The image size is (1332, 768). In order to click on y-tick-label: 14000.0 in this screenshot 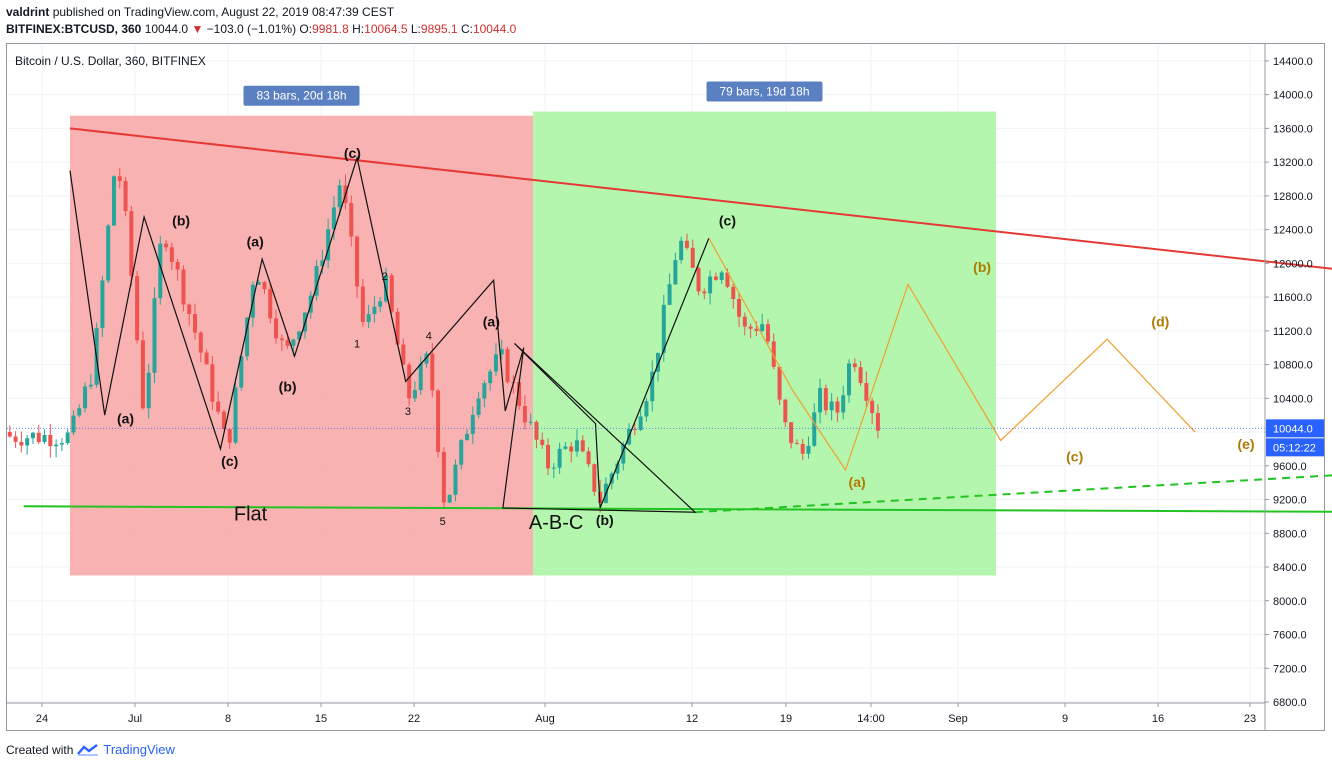, I will do `click(1293, 96)`.